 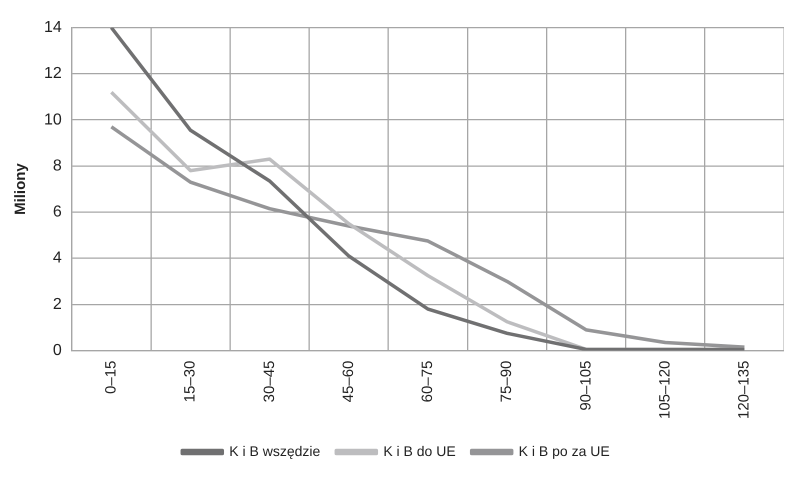 What do you see at coordinates (57, 304) in the screenshot?
I see `y-tick-label: 2` at bounding box center [57, 304].